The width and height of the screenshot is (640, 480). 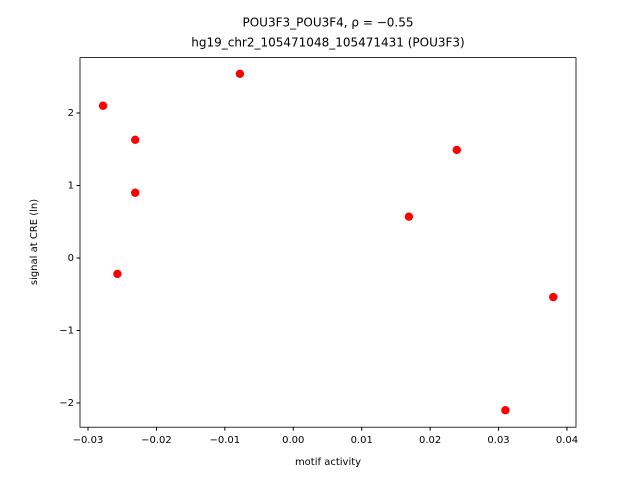 I want to click on x-tick-label: 0.03, so click(x=498, y=440).